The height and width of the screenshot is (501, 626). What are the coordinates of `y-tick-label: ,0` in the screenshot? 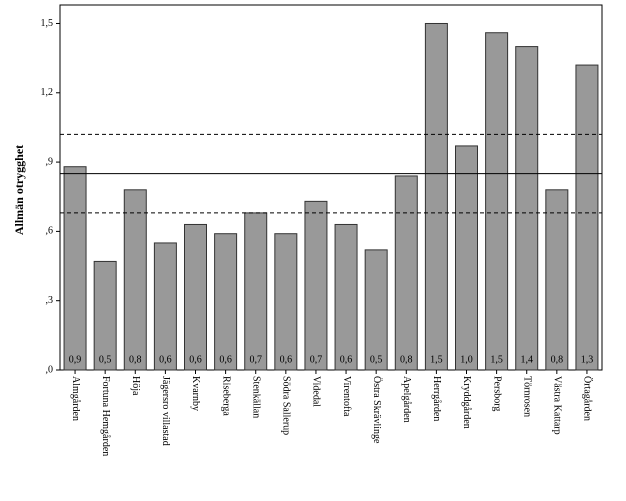 It's located at (50, 369).